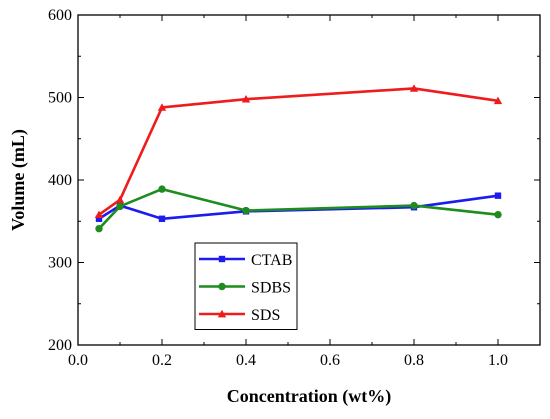 The image size is (550, 419). What do you see at coordinates (162, 360) in the screenshot?
I see `x-tick-label: 0.2` at bounding box center [162, 360].